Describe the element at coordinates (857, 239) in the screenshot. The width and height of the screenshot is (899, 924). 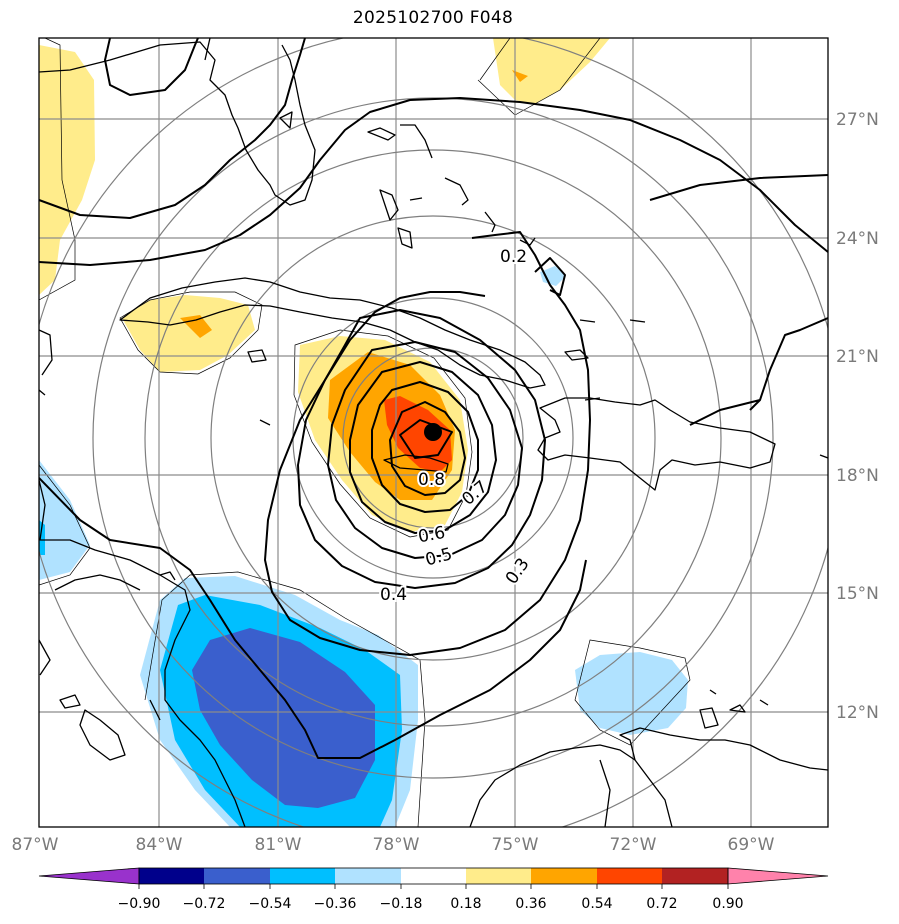
I see `lat-tick-label: 24°N` at that location.